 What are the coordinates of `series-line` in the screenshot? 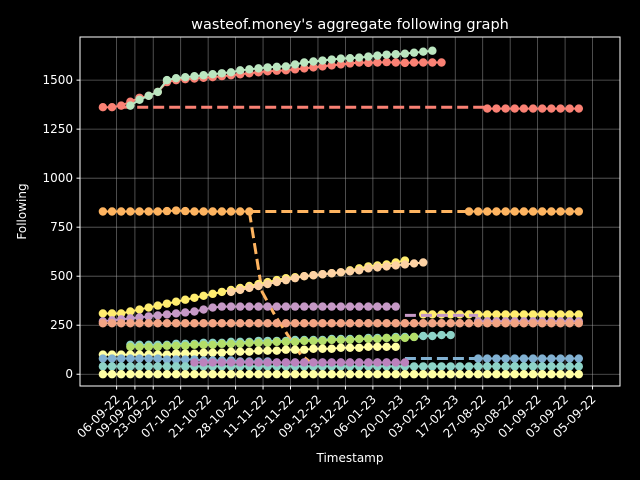 It's located at (281, 78).